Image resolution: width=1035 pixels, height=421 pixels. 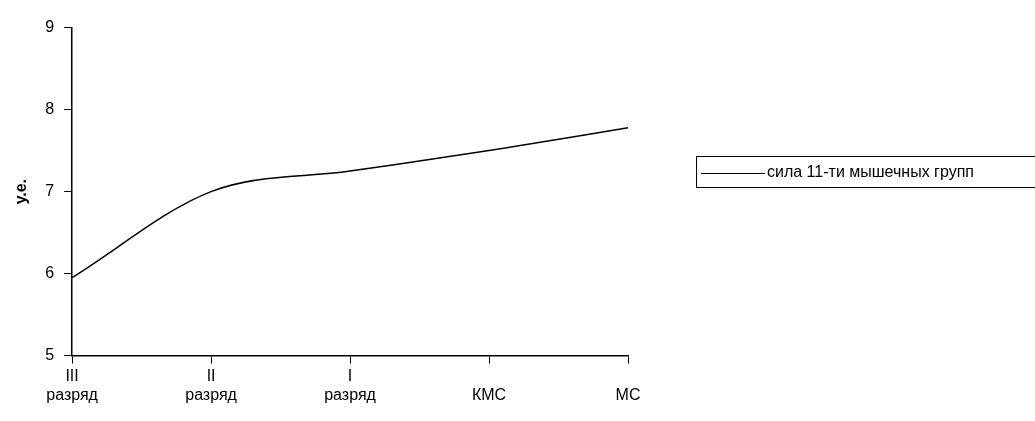 I want to click on x-tick-label: МС, so click(x=628, y=394).